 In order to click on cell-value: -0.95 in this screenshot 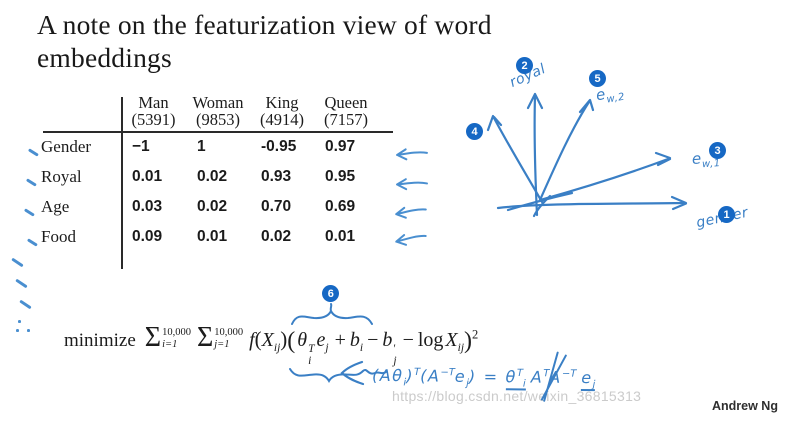, I will do `click(279, 146)`.